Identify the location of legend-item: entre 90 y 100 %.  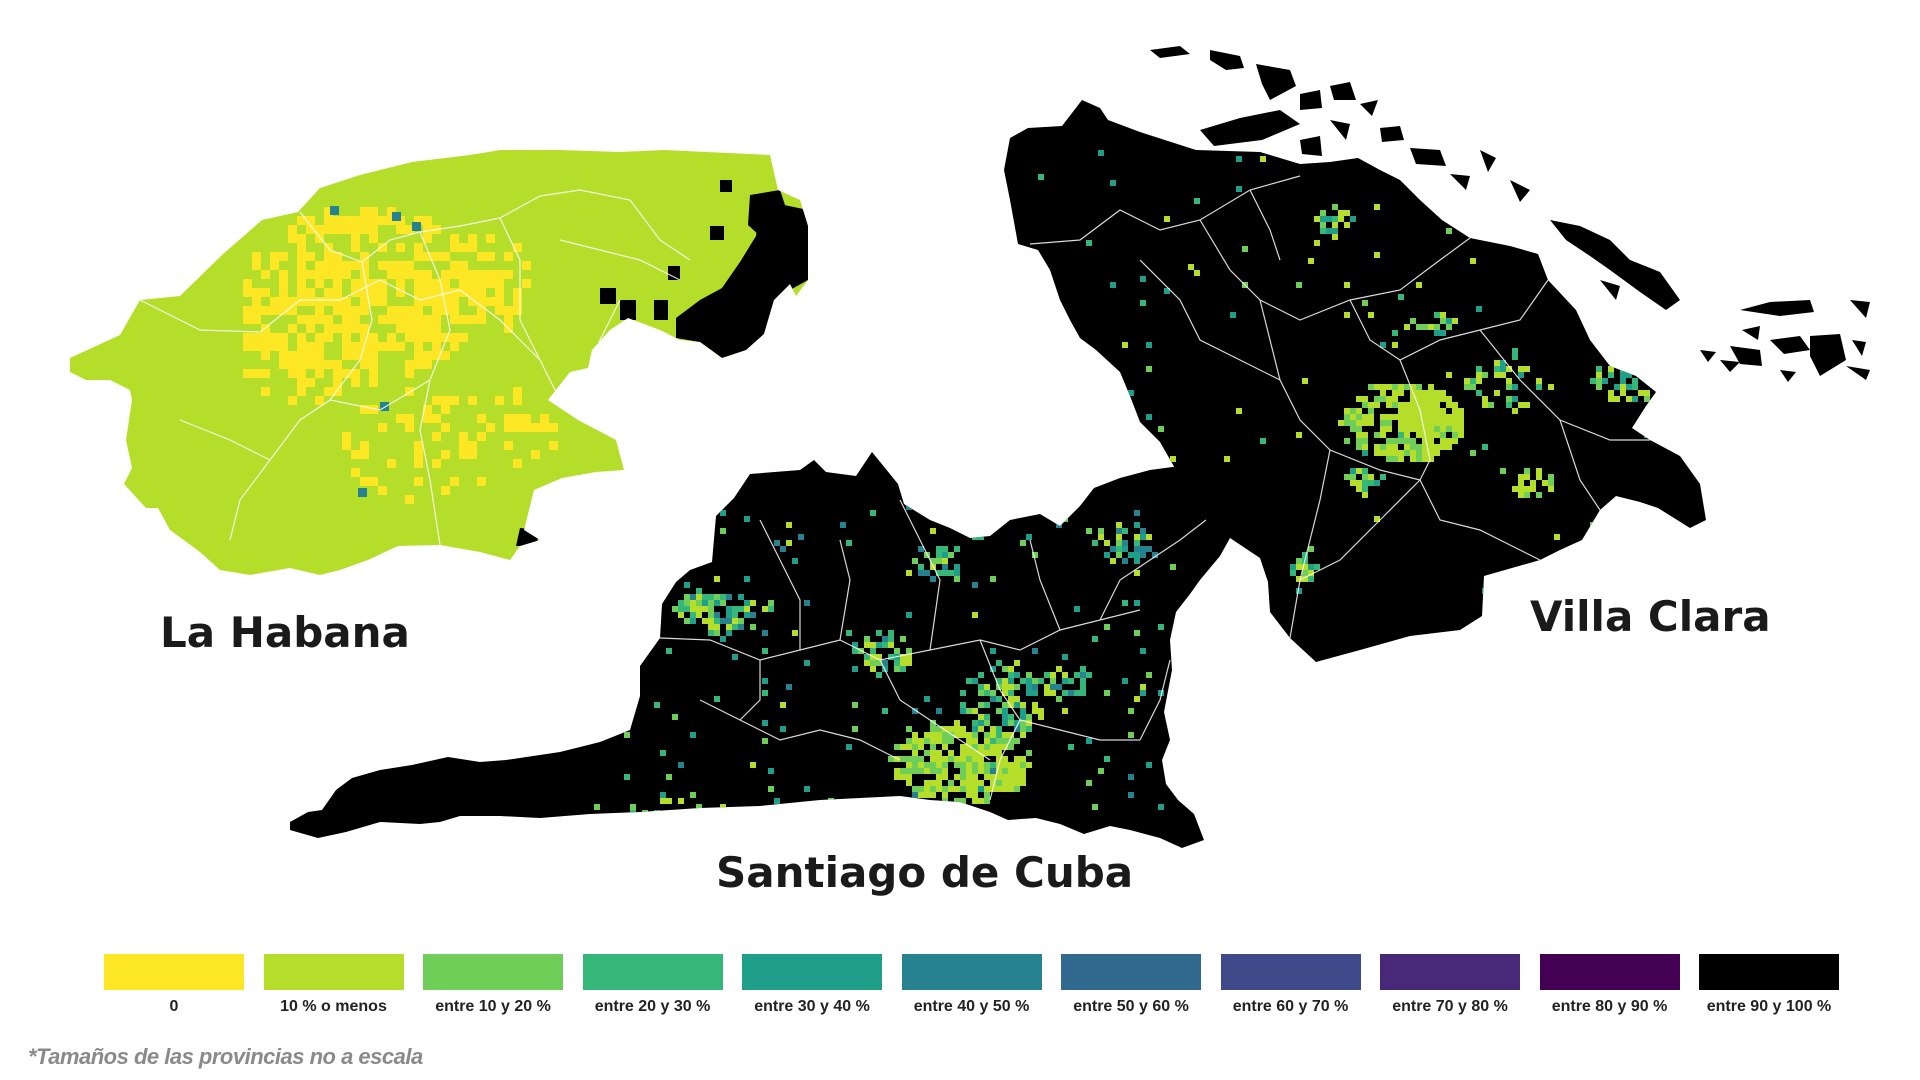
(1769, 985).